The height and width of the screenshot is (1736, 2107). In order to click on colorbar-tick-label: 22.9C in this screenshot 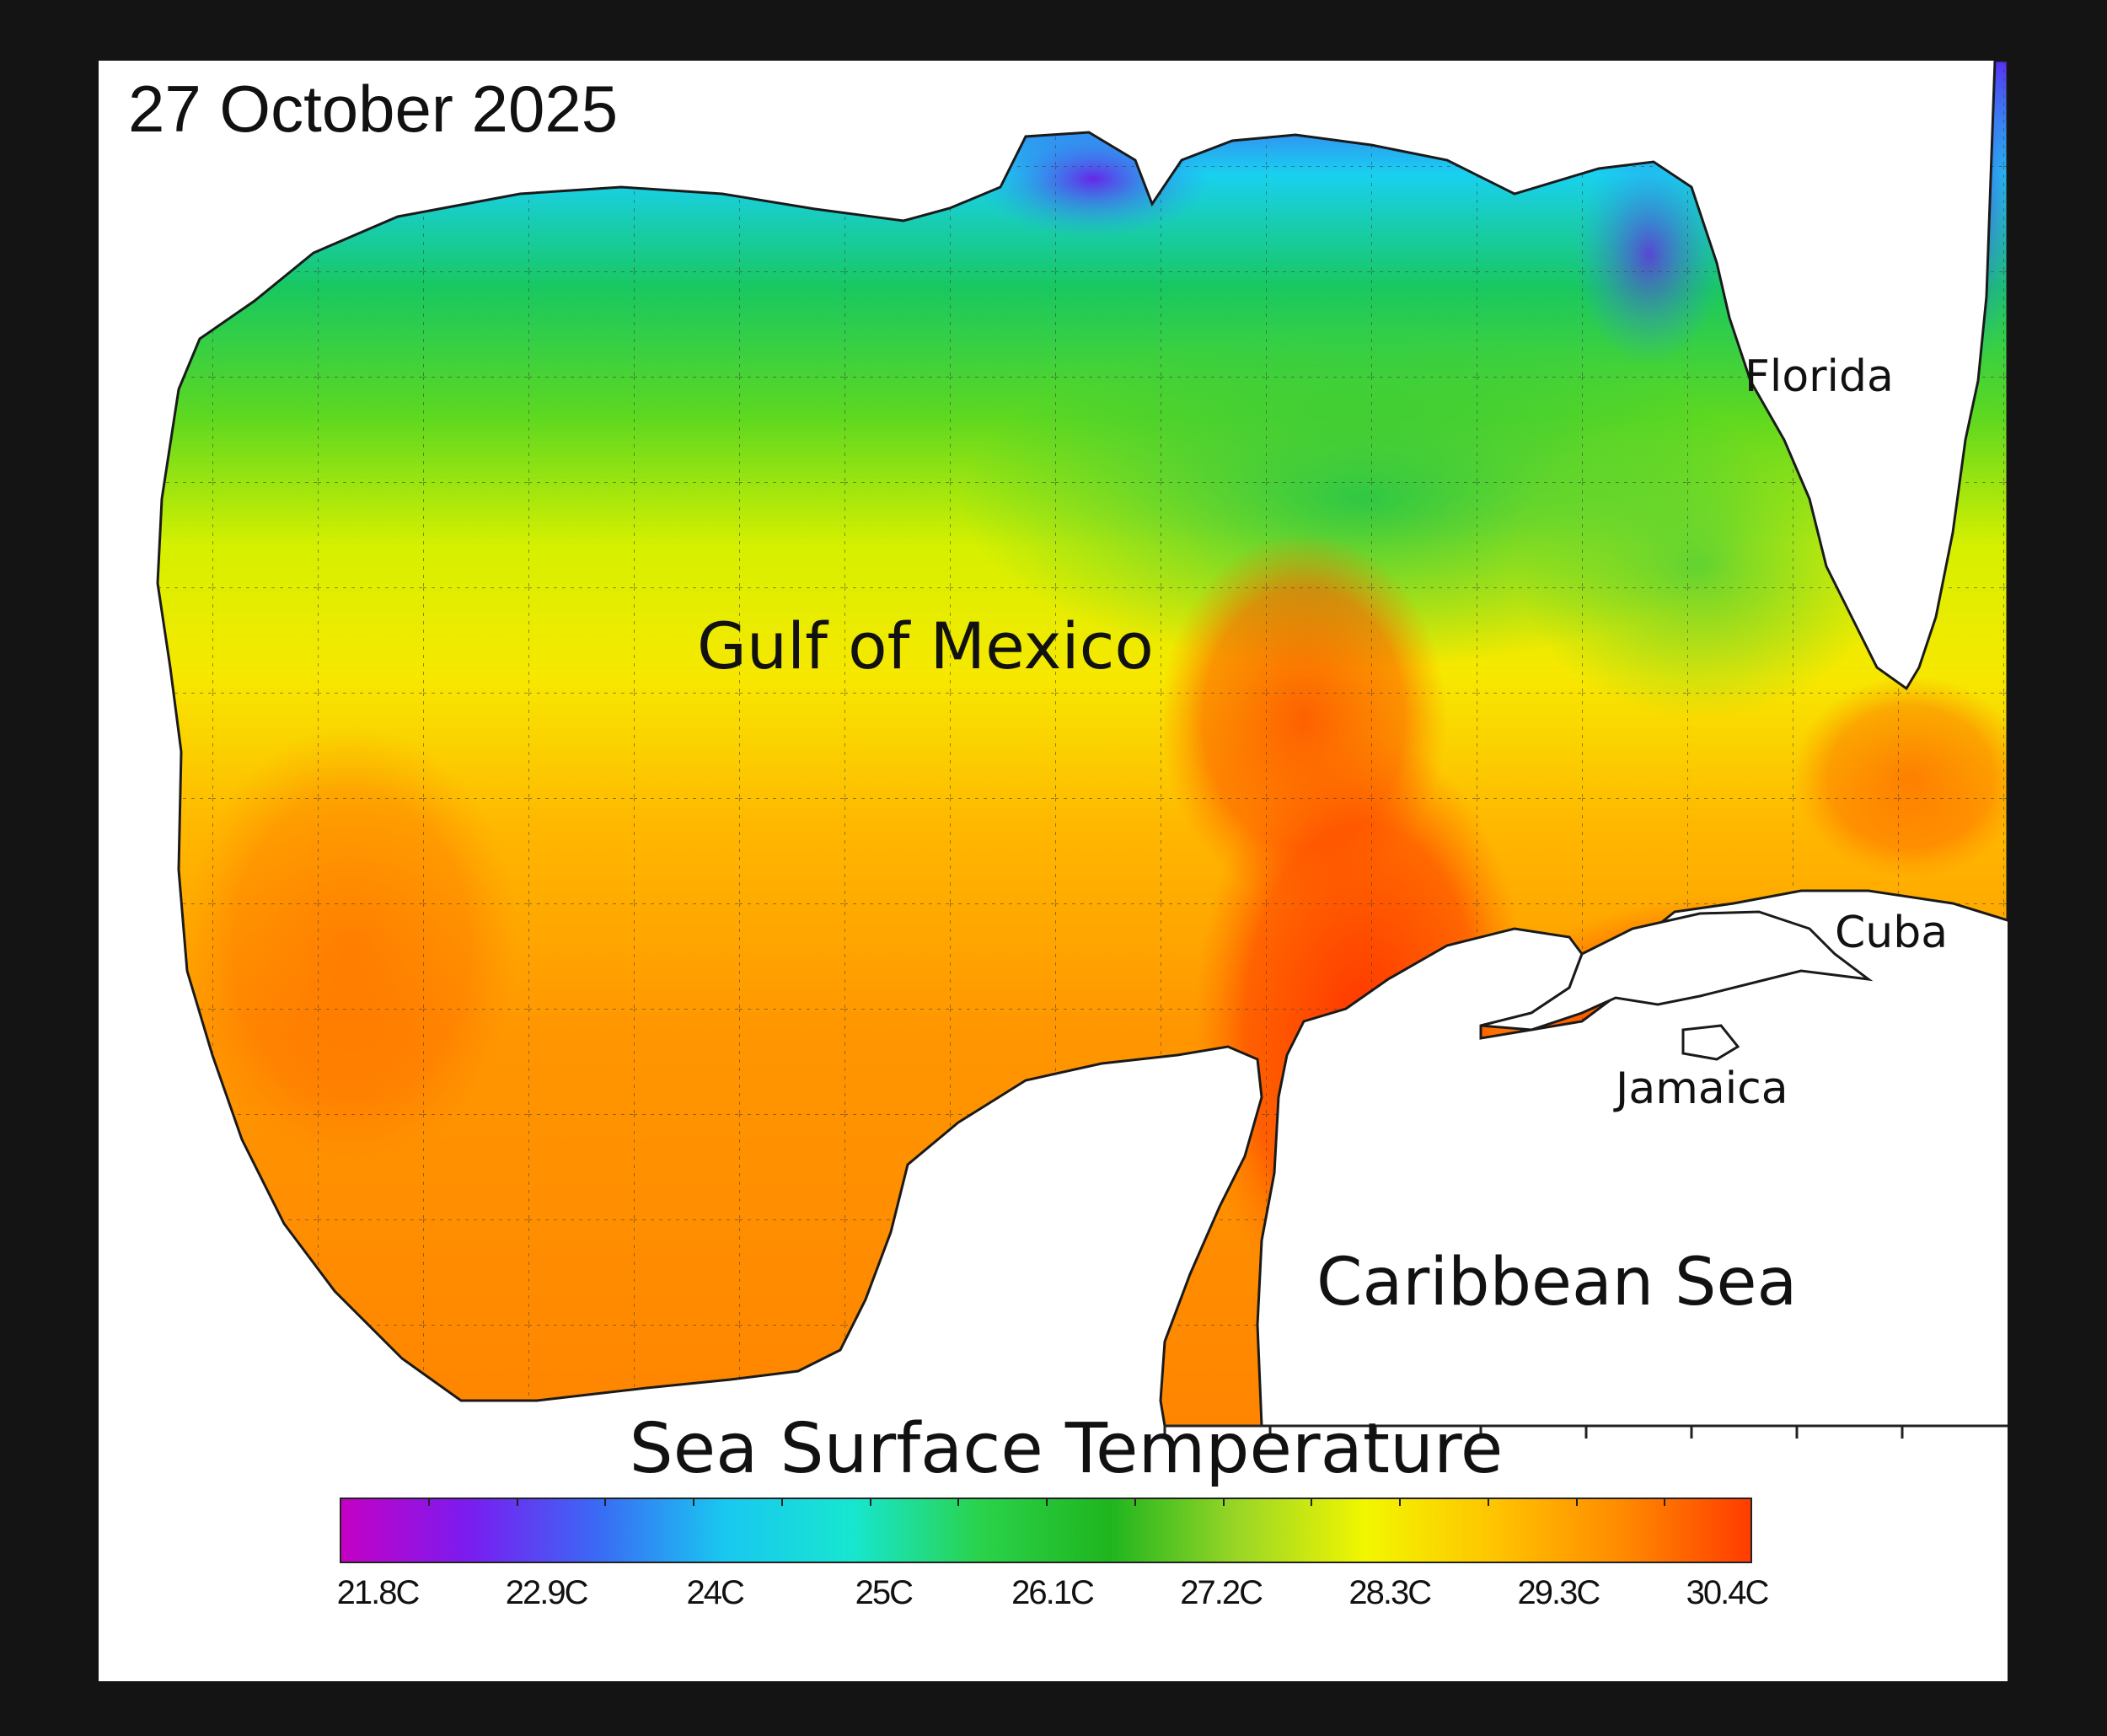, I will do `click(547, 1592)`.